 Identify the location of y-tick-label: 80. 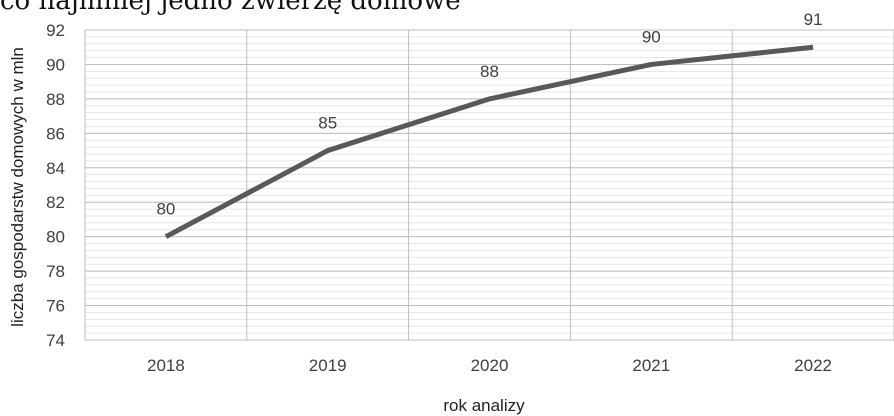
(55, 237).